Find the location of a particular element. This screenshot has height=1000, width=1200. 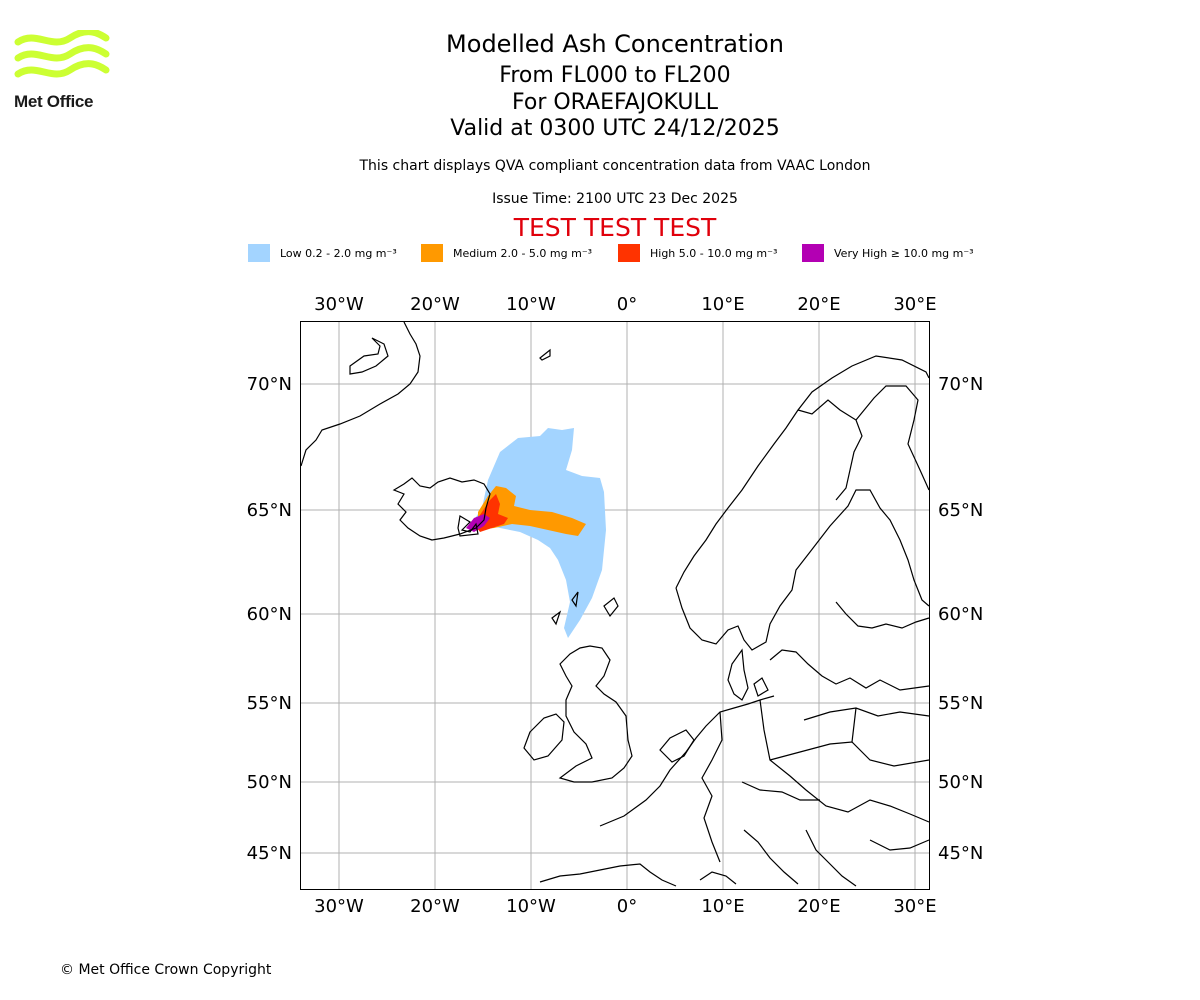

lat-labels-left: 70°N 65°N 60°N 55°N 50°N 45°N is located at coordinates (269, 619).